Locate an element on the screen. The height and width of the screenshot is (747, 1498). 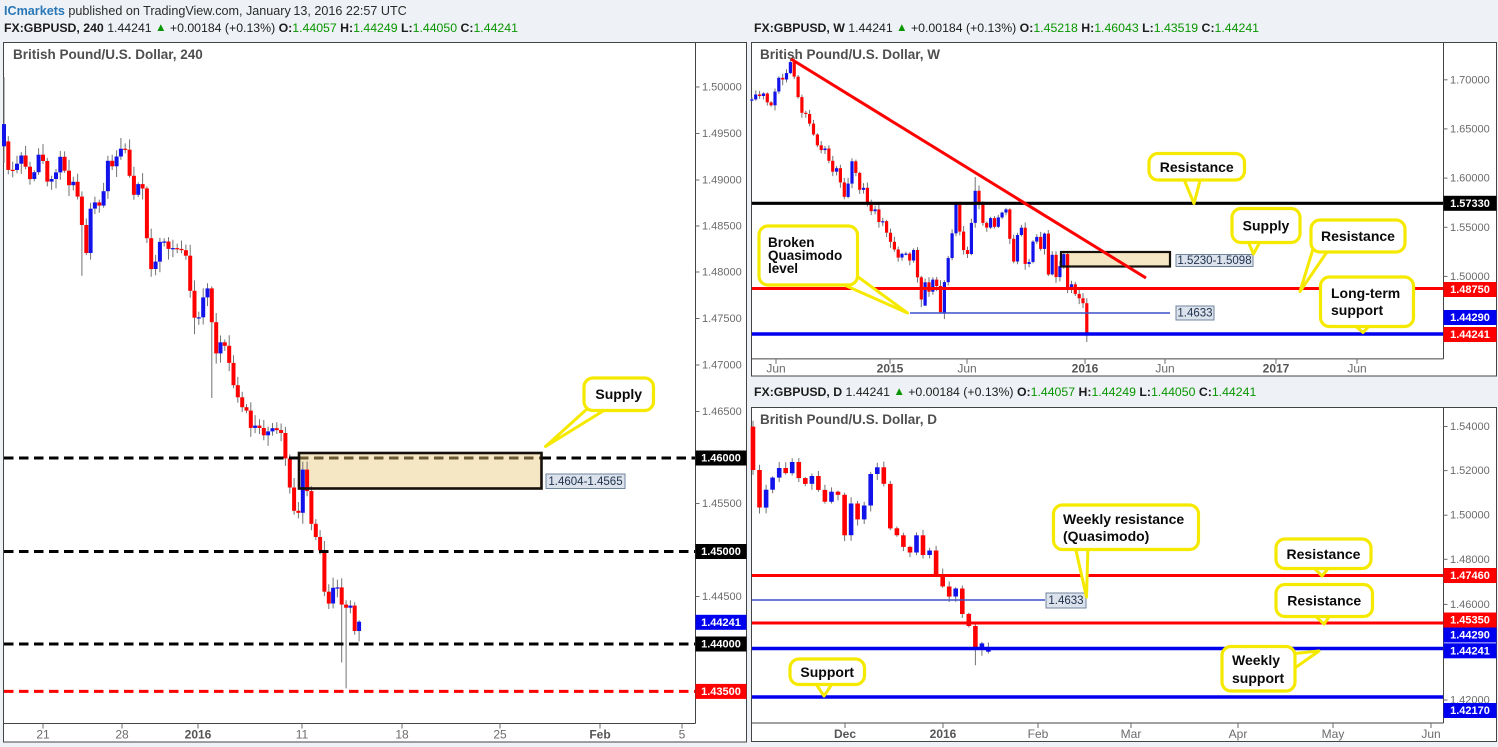
svg-text: 28 is located at coordinates (122, 735).